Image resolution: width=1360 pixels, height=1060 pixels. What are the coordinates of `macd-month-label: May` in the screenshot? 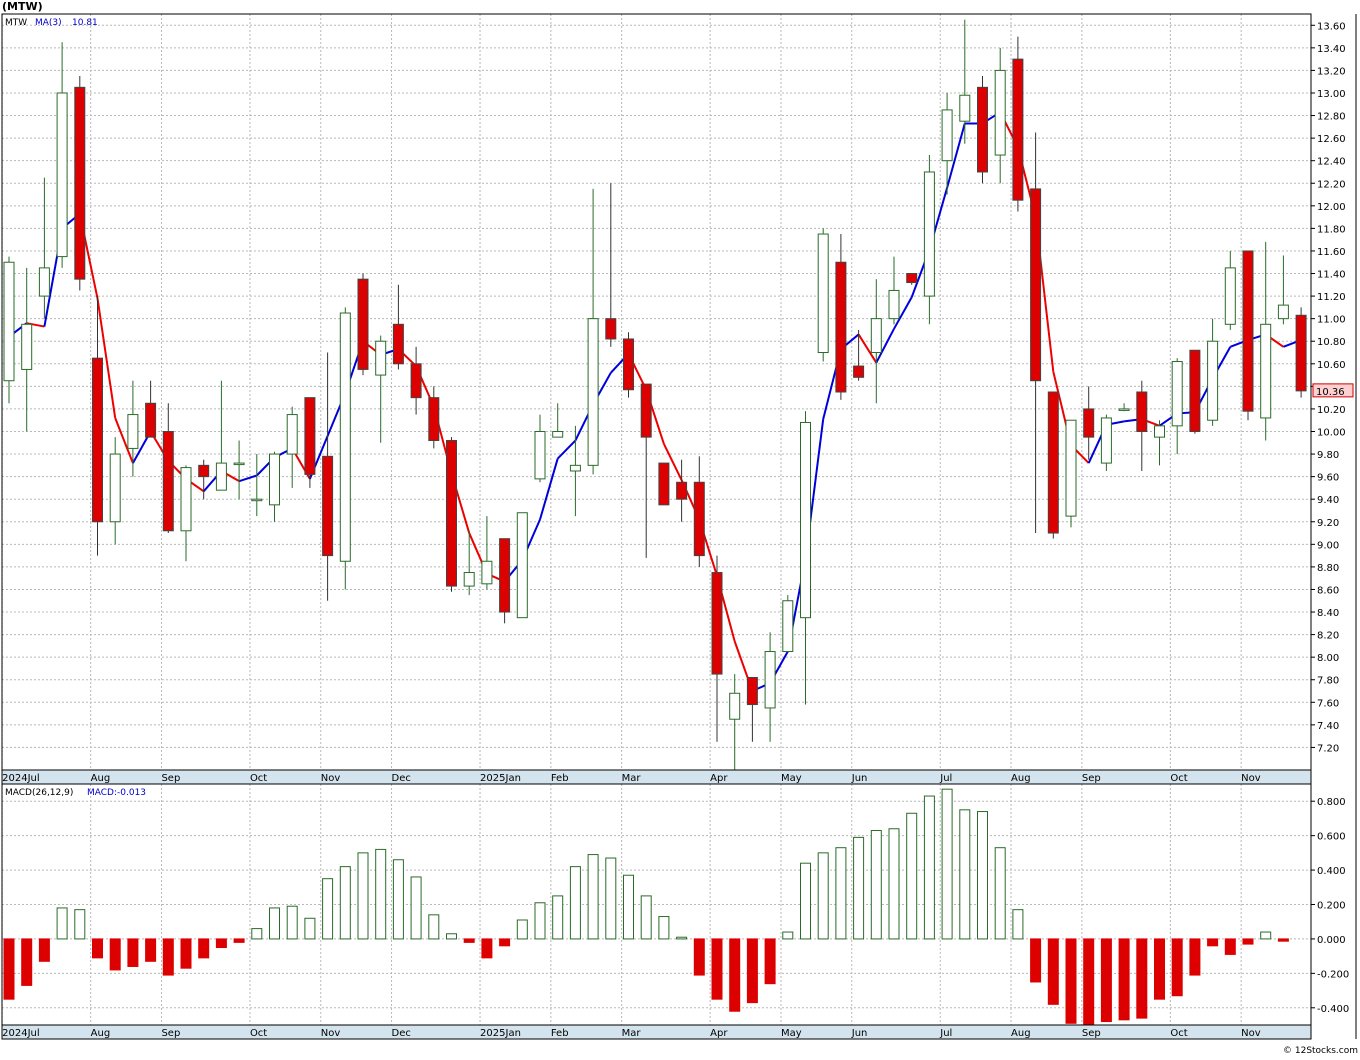 It's located at (791, 1033).